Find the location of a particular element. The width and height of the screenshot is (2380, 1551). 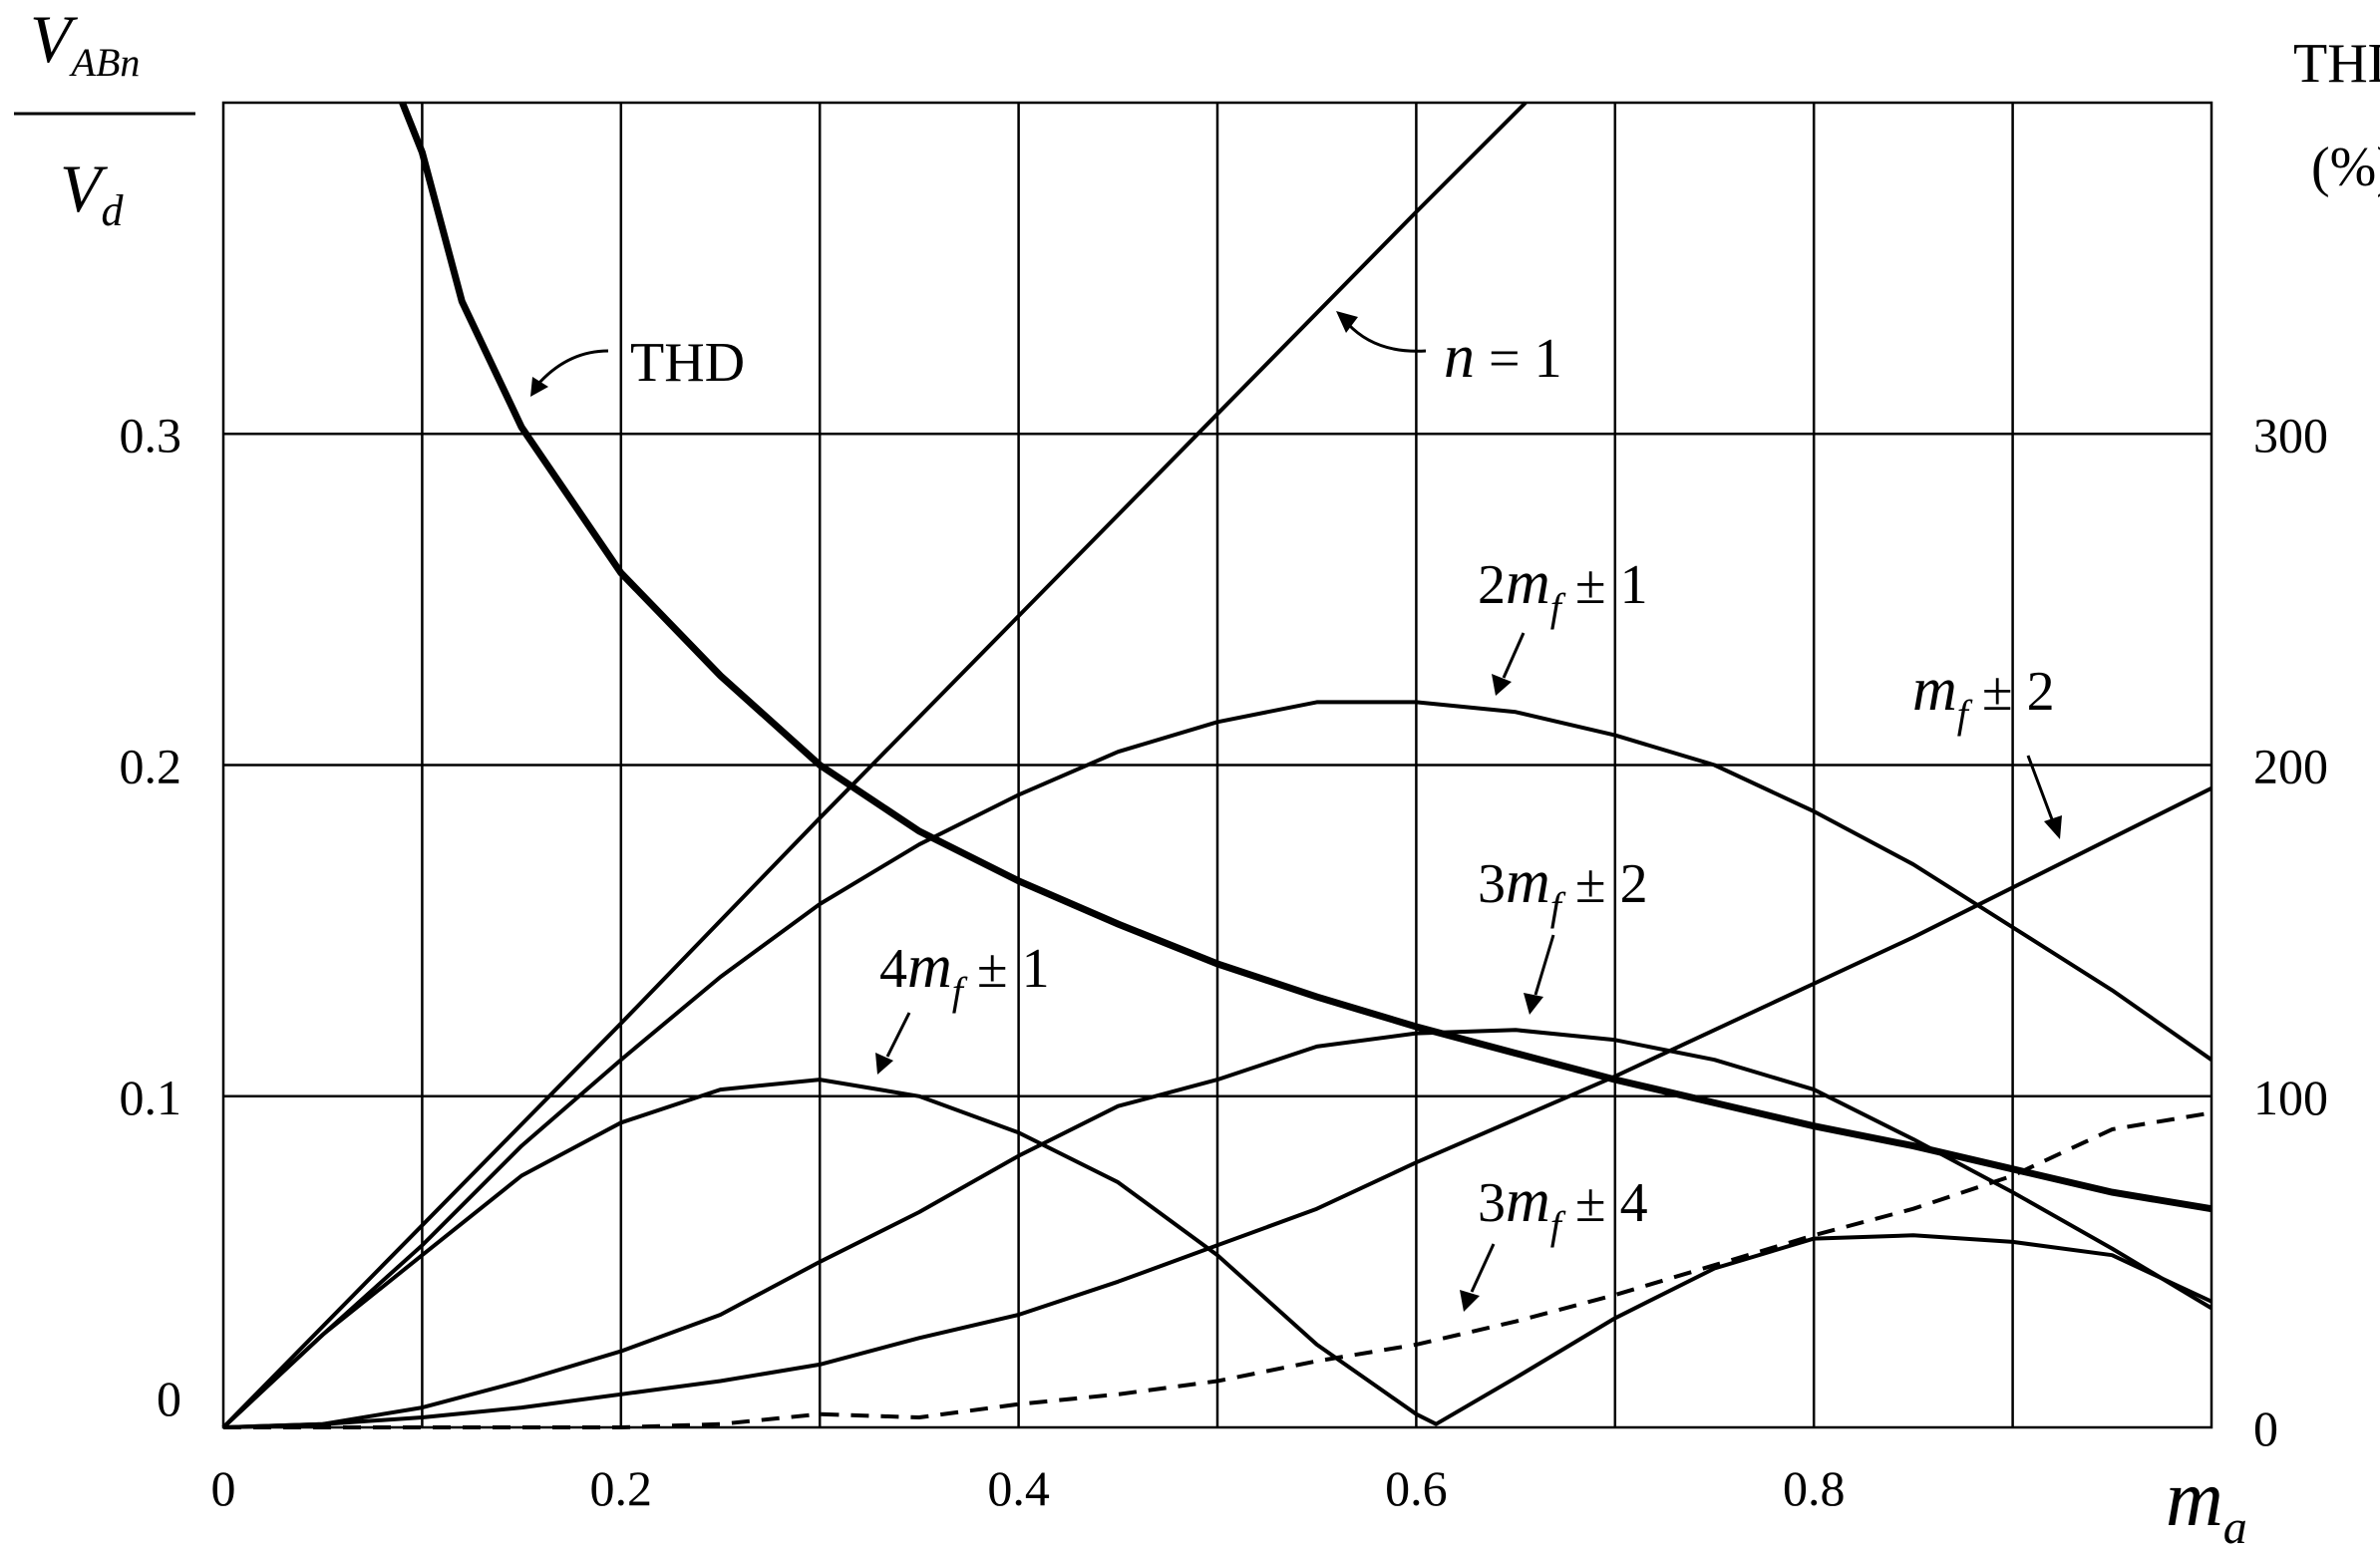

y-left-tick-label: 0.1 is located at coordinates (151, 1097).